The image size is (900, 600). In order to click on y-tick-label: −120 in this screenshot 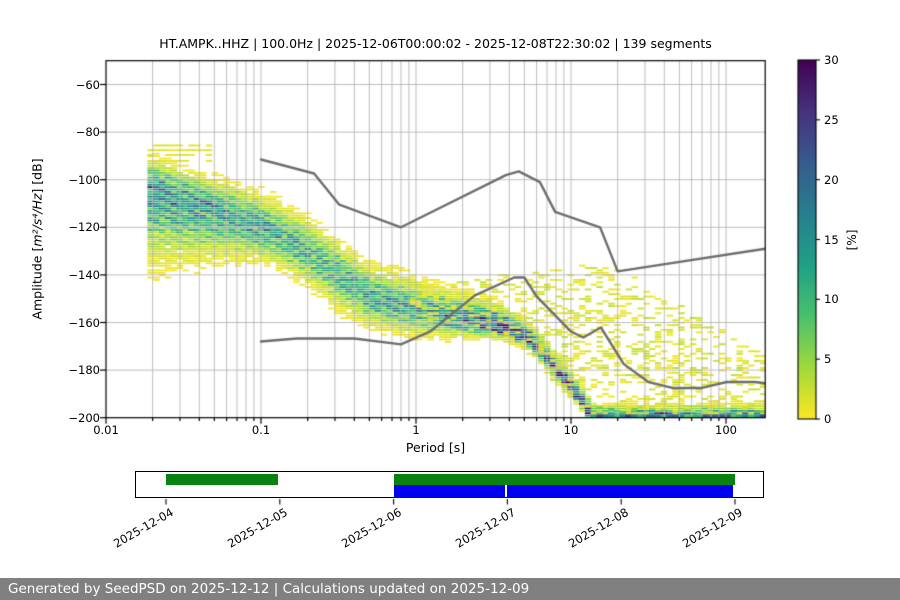, I will do `click(84, 227)`.